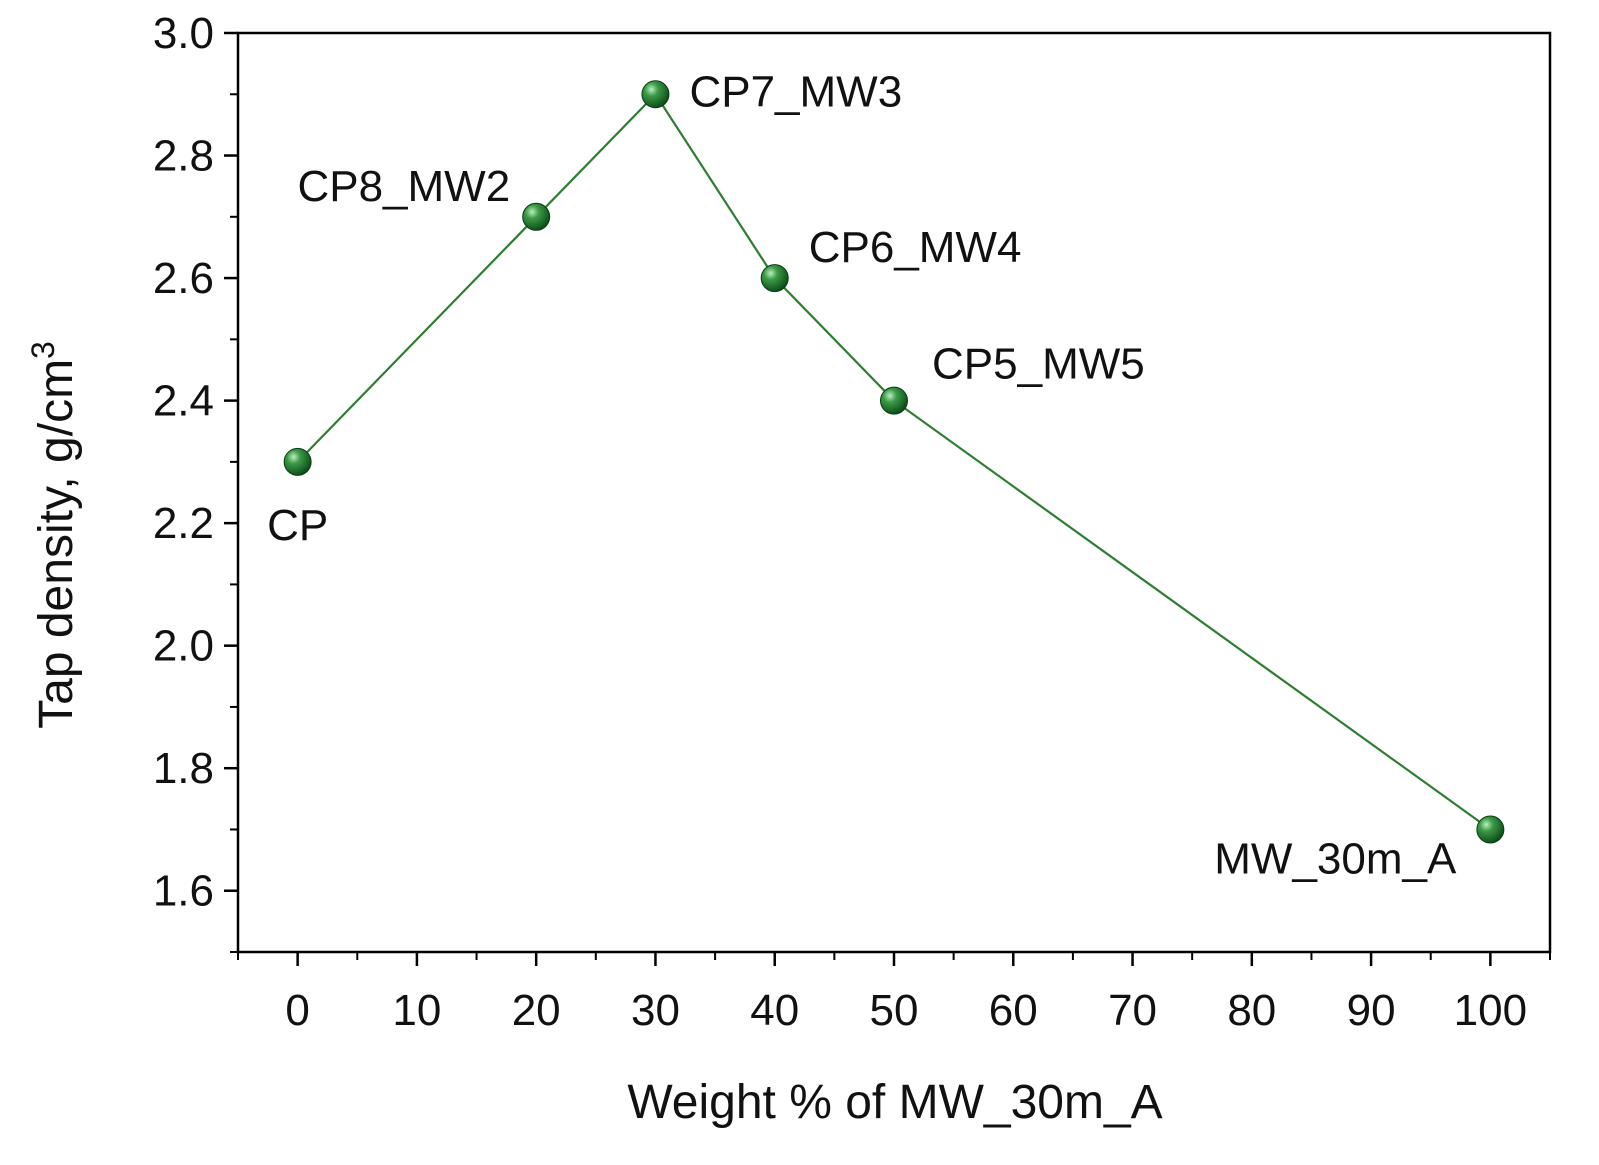  I want to click on x-tick-label: 20, so click(536, 1010).